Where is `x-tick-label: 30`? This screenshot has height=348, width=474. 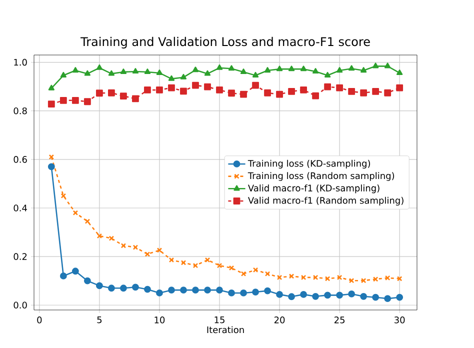 x-tick-label: 30 is located at coordinates (399, 320).